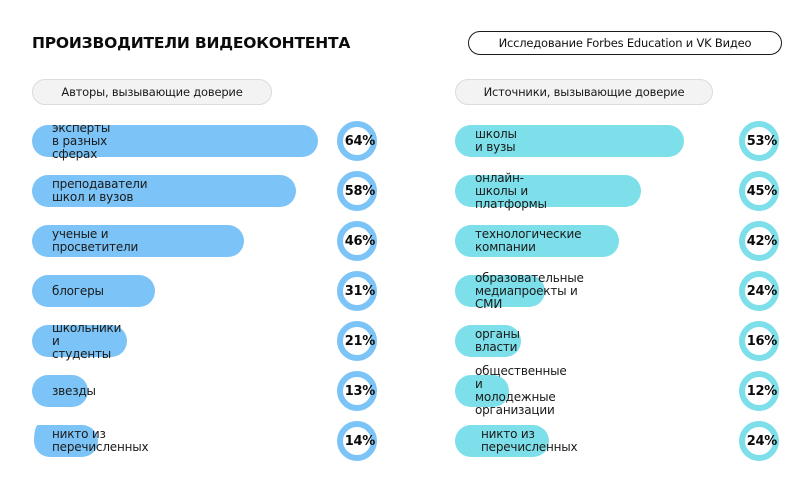 This screenshot has width=800, height=479. What do you see at coordinates (360, 241) in the screenshot?
I see `percent-value: 46%` at bounding box center [360, 241].